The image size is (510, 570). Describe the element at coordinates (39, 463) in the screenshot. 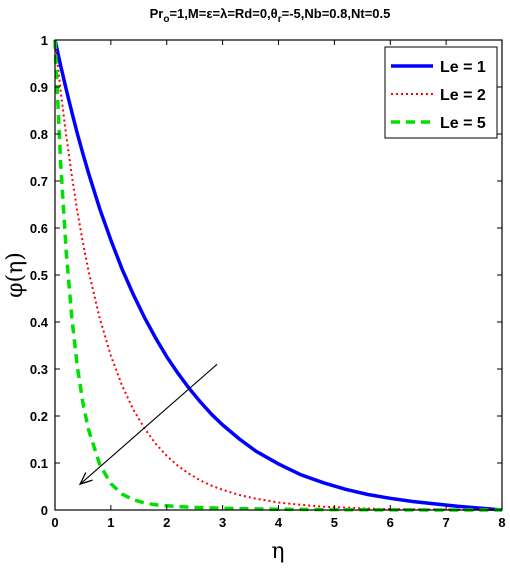

I see `y-tick-label: 0.1` at that location.